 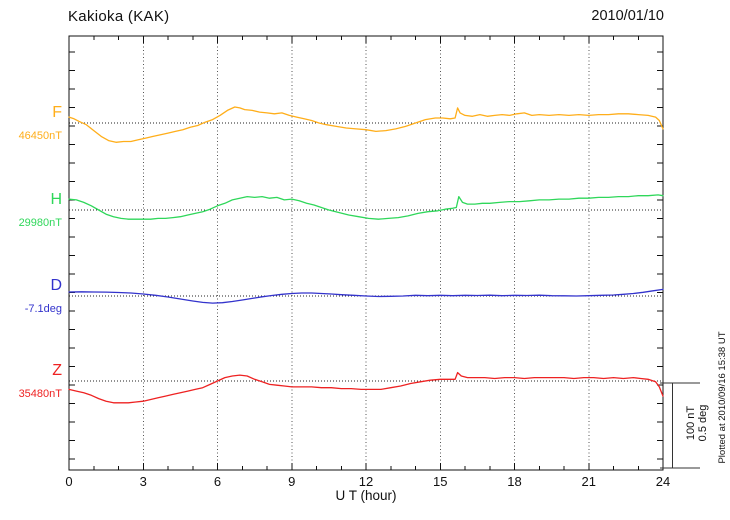 I want to click on scale-bar, so click(x=680, y=425).